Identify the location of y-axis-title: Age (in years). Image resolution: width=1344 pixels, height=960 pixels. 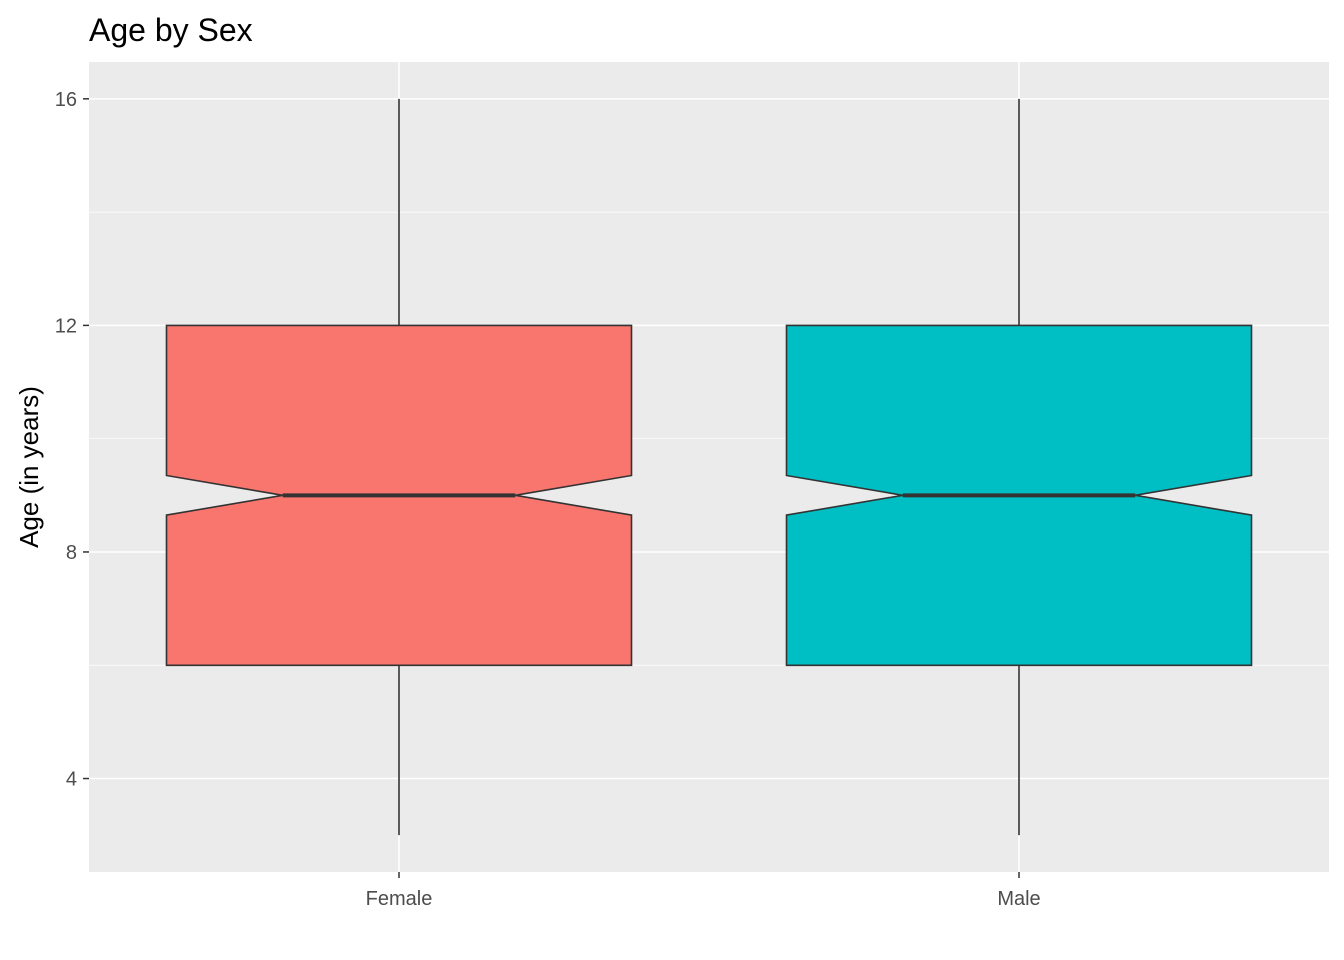
(29, 467).